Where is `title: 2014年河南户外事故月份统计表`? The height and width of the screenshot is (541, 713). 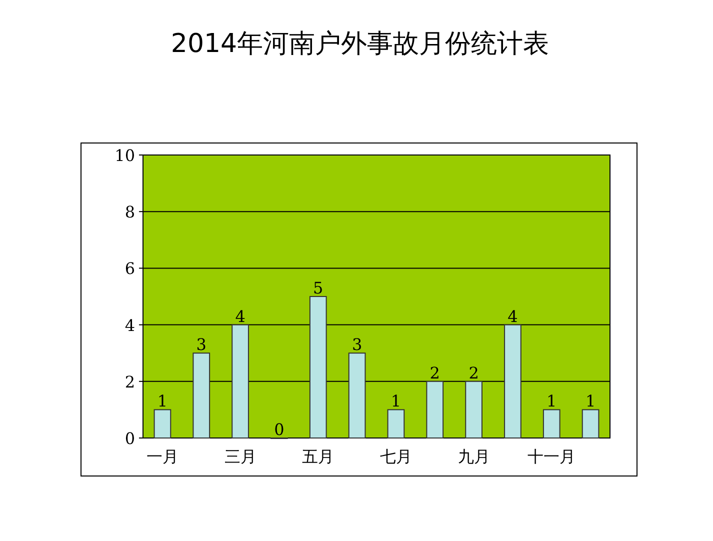 title: 2014年河南户外事故月份统计表 is located at coordinates (360, 44).